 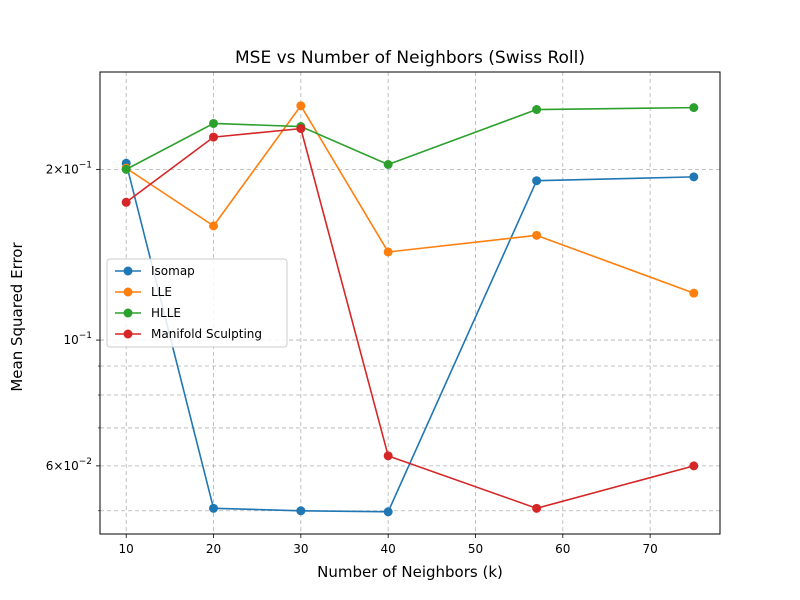 I want to click on x-tick-label: 10, so click(x=126, y=549).